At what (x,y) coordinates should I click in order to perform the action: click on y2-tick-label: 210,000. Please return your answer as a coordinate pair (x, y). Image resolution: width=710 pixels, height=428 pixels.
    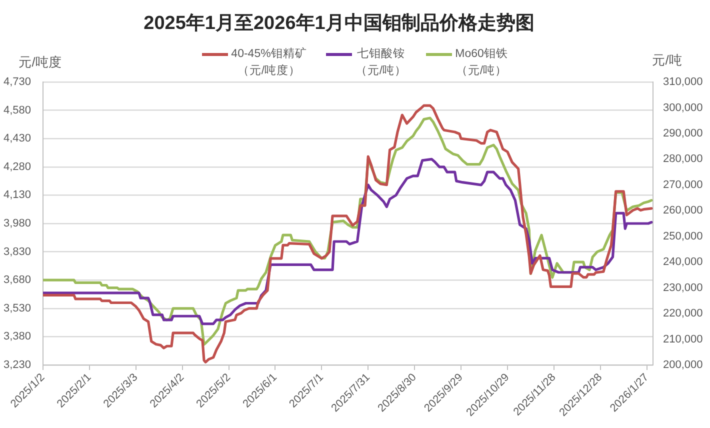
    Looking at the image, I should click on (683, 339).